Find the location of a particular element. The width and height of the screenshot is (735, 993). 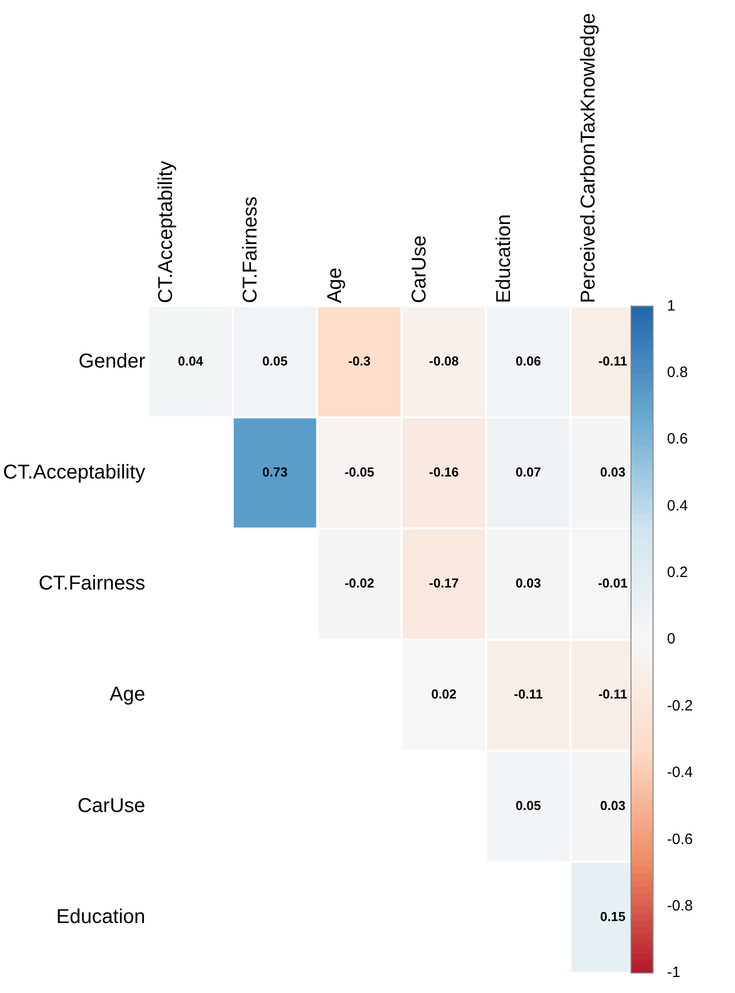

data-label: -0.02 is located at coordinates (359, 583).